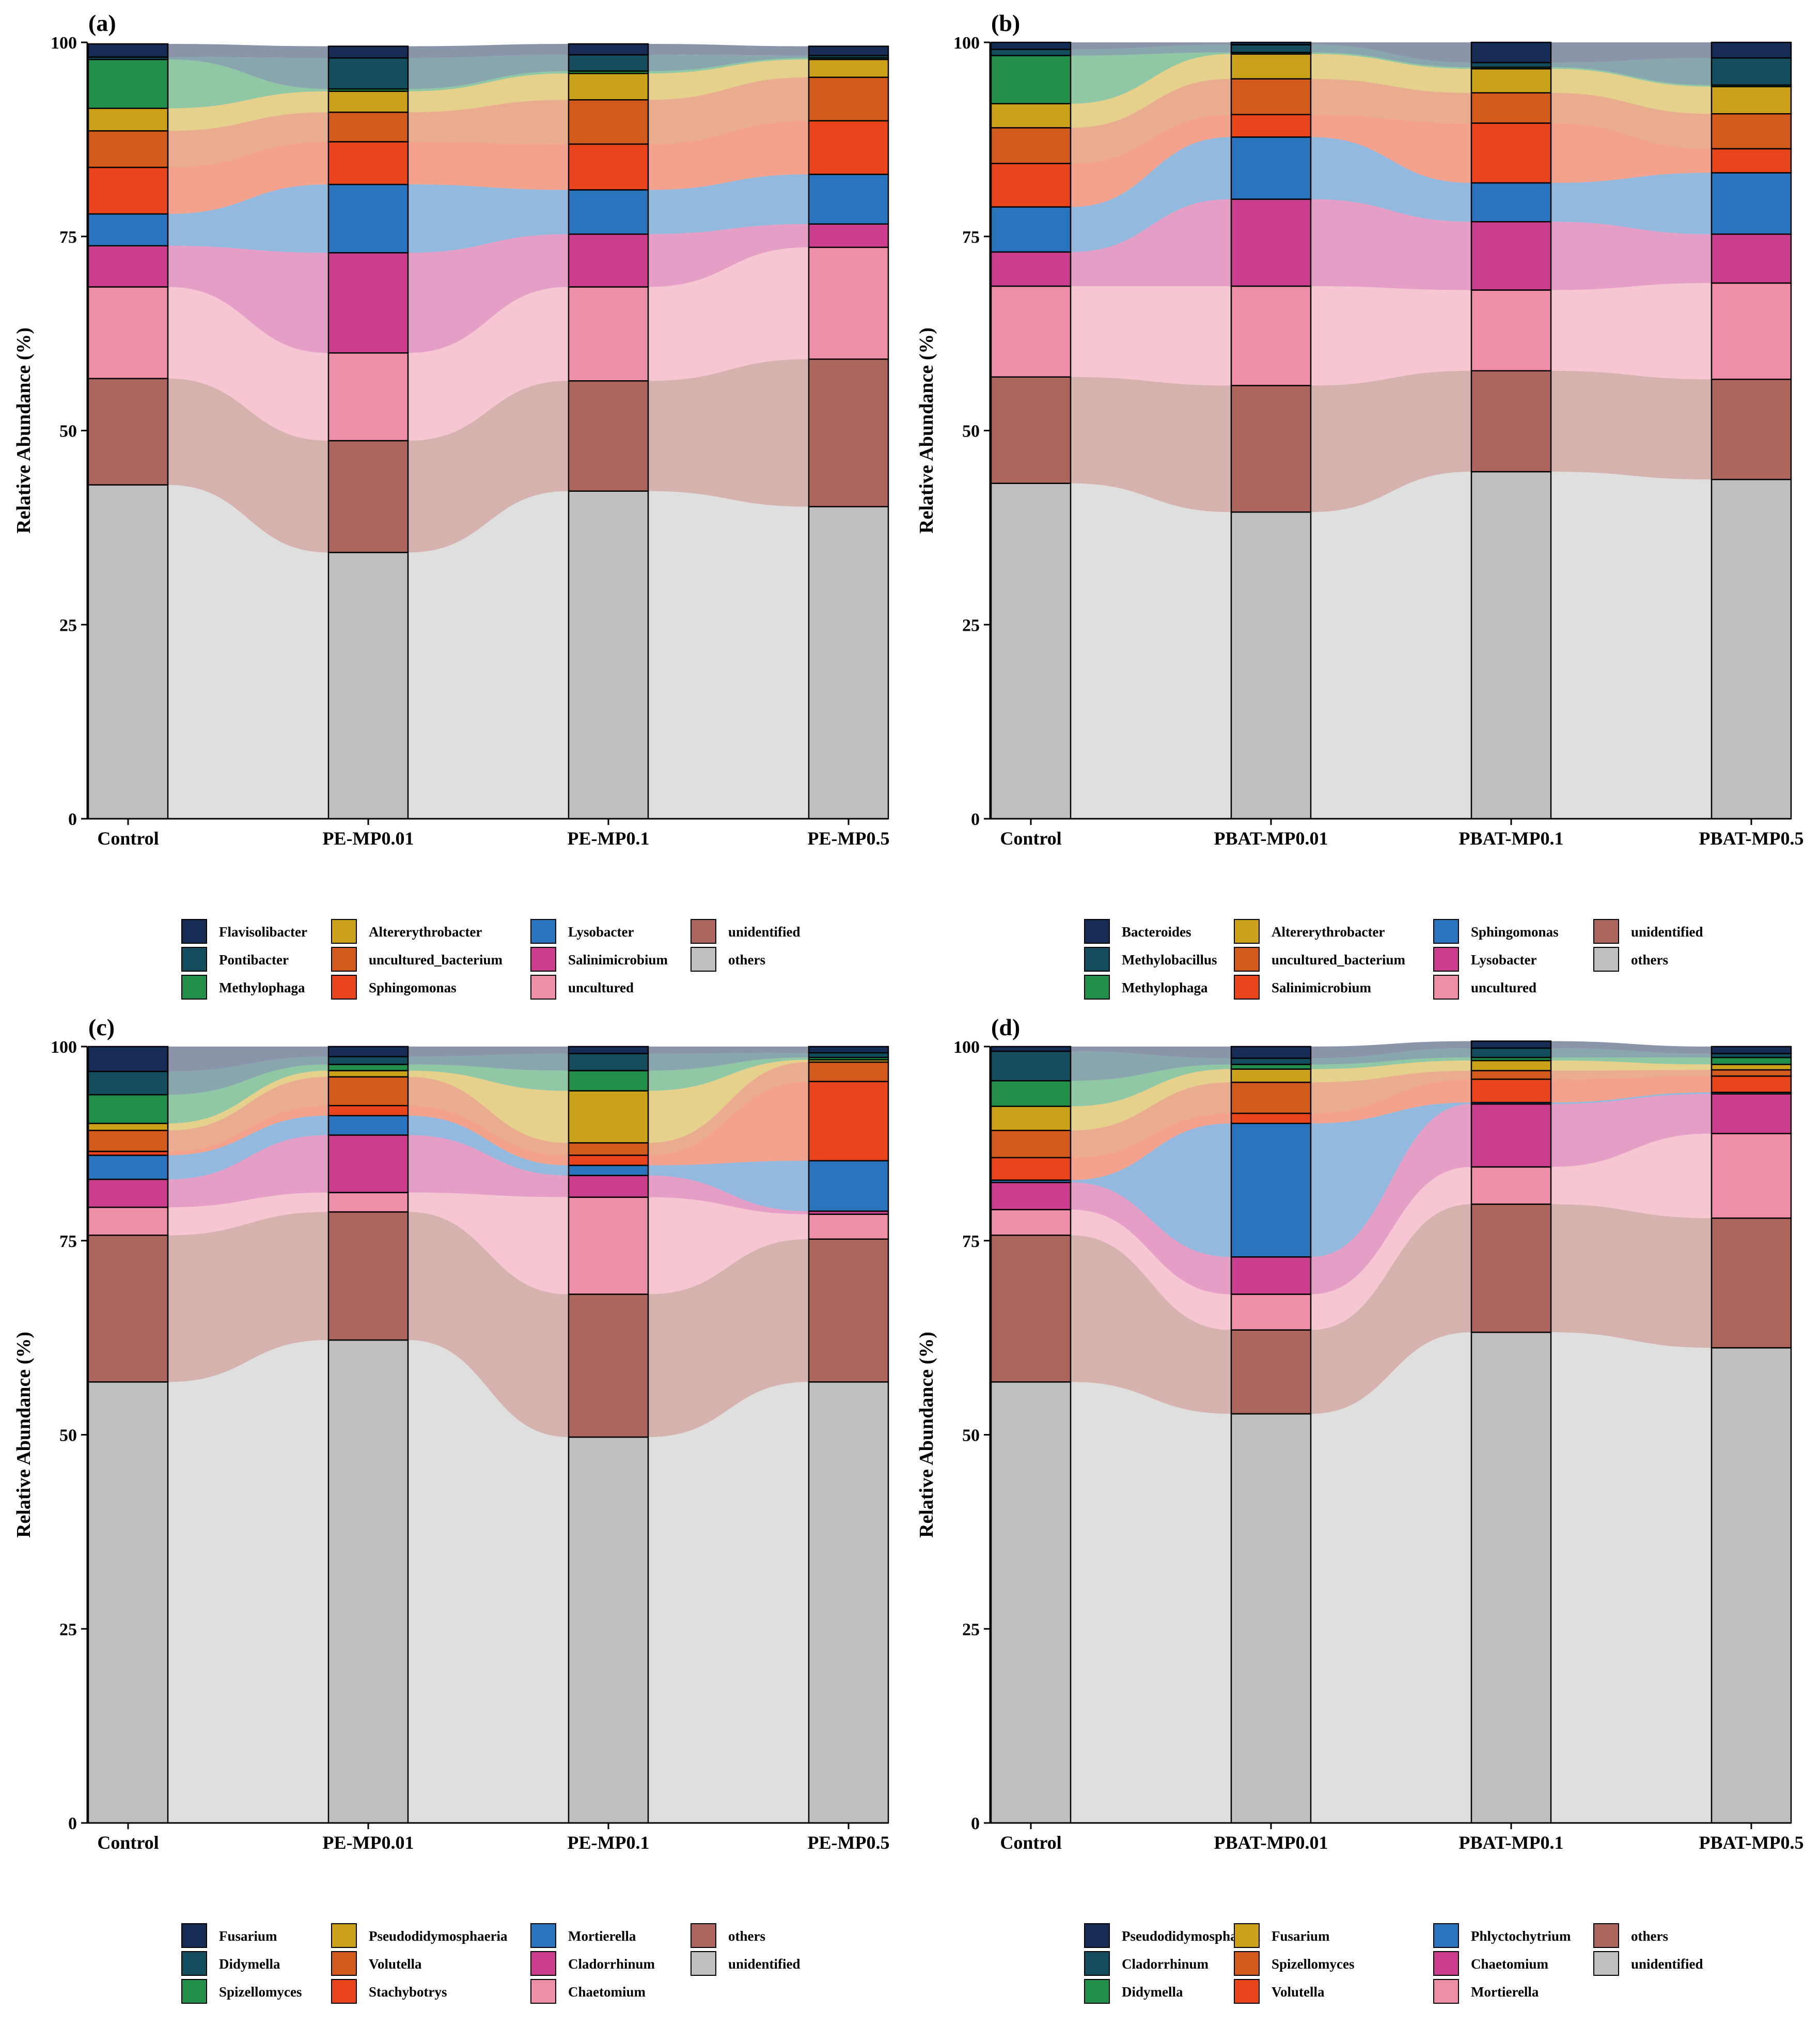 This screenshot has height=2027, width=1820. Describe the element at coordinates (543, 931) in the screenshot. I see `legend-swatch-lysobacter` at that location.